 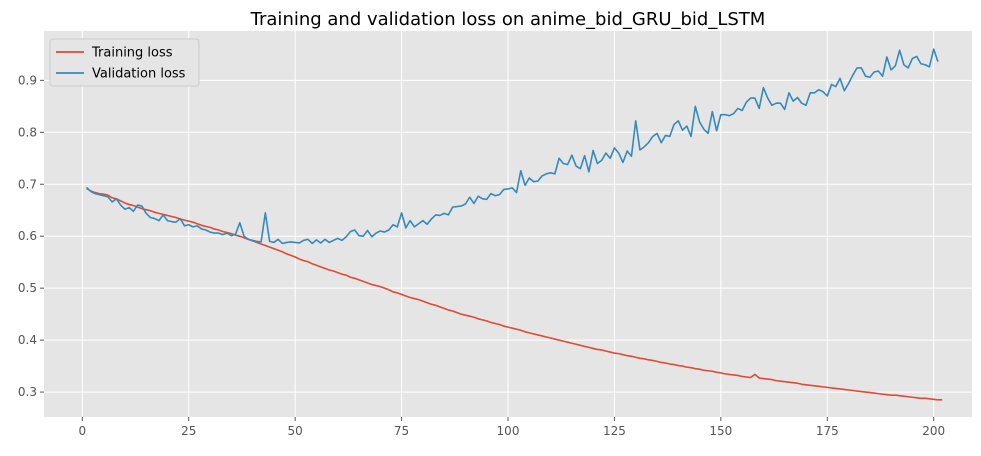 I want to click on legend-box, so click(x=124, y=62).